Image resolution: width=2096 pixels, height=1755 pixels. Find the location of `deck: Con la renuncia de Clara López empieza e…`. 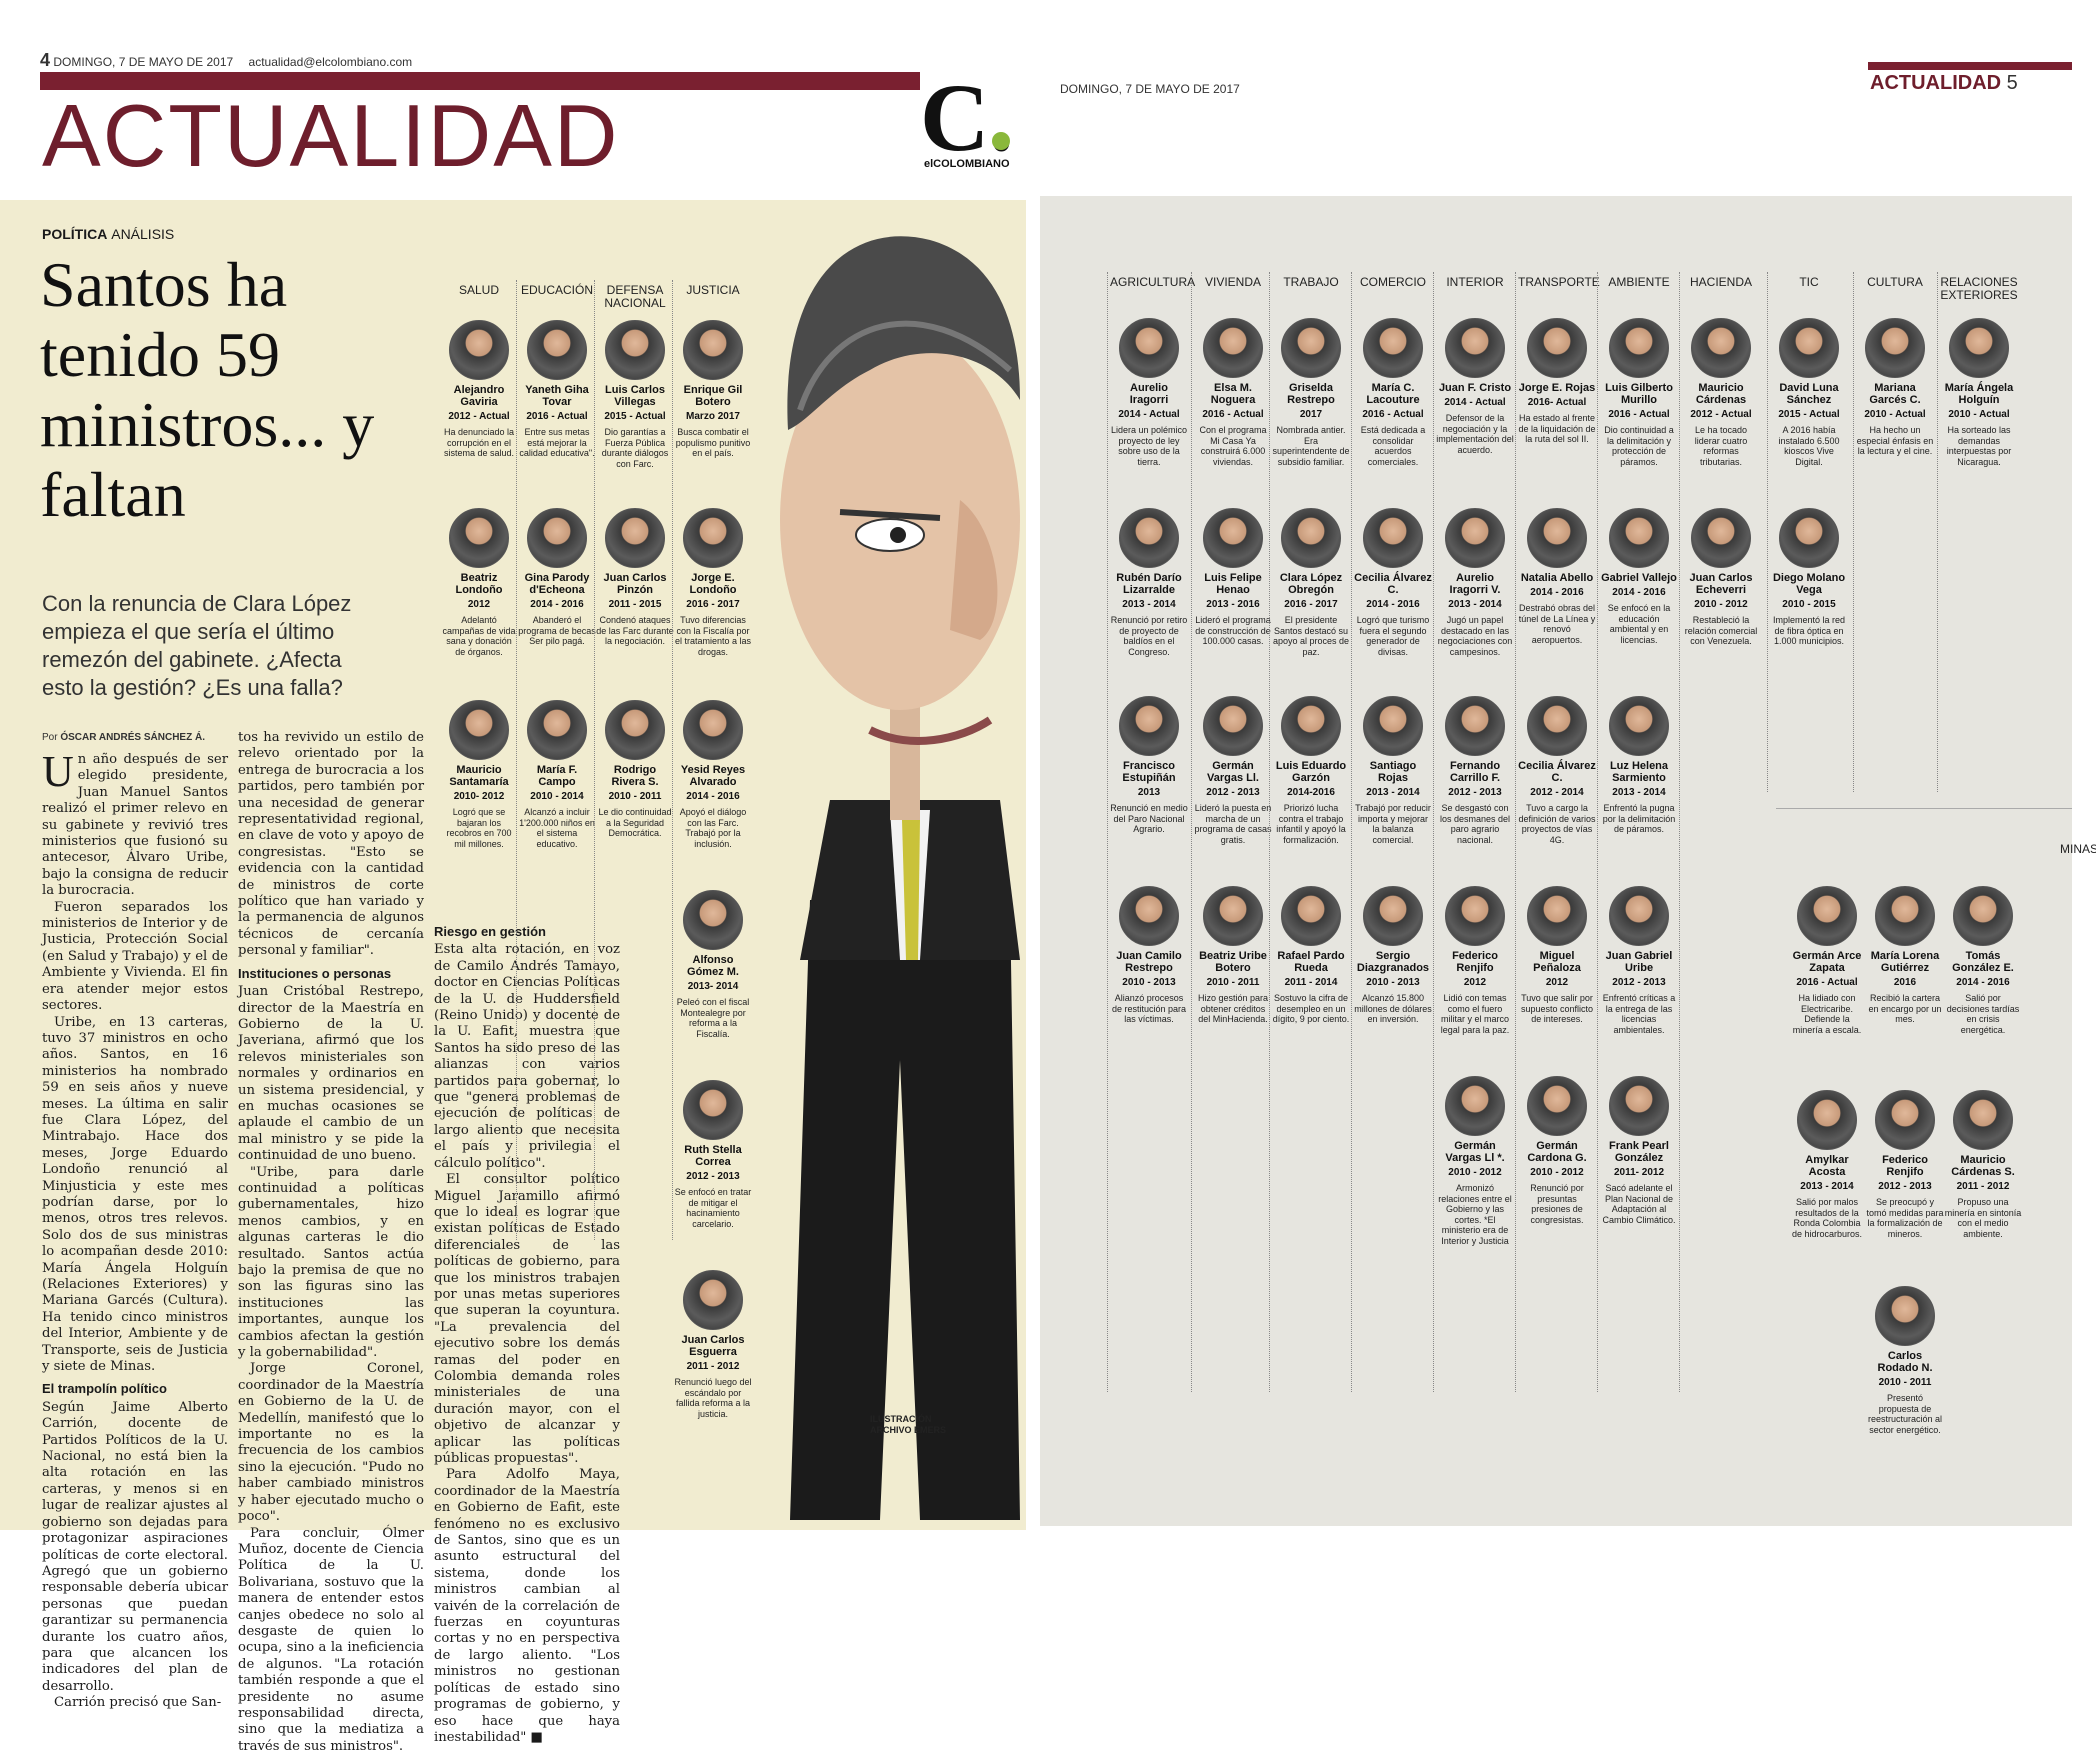

deck: Con la renuncia de Clara López empieza e… is located at coordinates (202, 646).